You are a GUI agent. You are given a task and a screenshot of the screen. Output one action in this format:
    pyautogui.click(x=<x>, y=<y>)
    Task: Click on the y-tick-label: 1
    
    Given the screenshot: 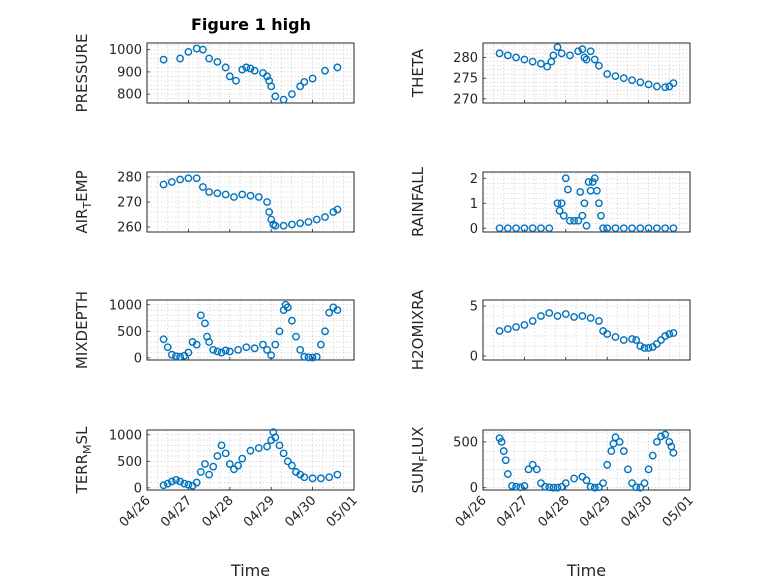 What is the action you would take?
    pyautogui.click(x=474, y=204)
    